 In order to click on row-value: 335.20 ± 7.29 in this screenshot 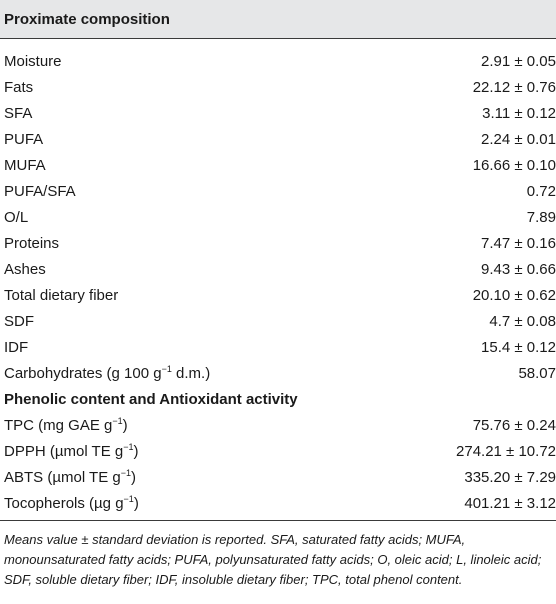, I will do `click(510, 477)`.